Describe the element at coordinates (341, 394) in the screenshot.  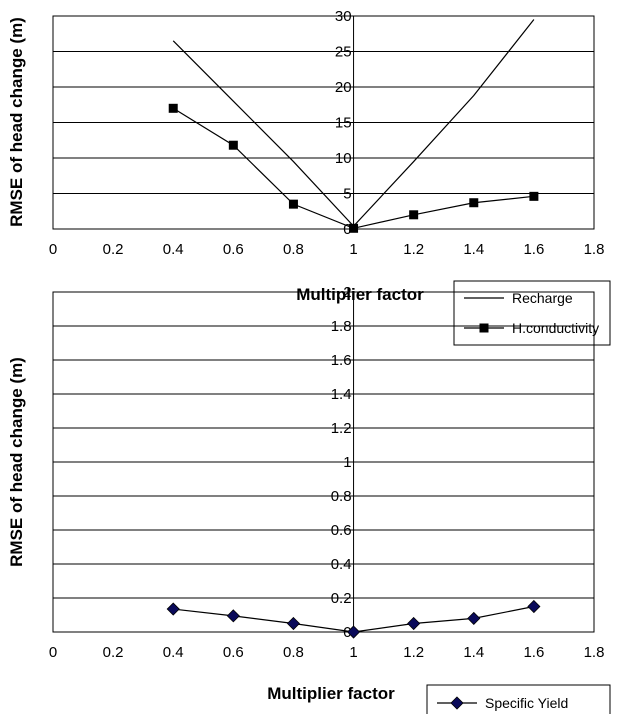
I see `y-tick-label: 1.4` at that location.